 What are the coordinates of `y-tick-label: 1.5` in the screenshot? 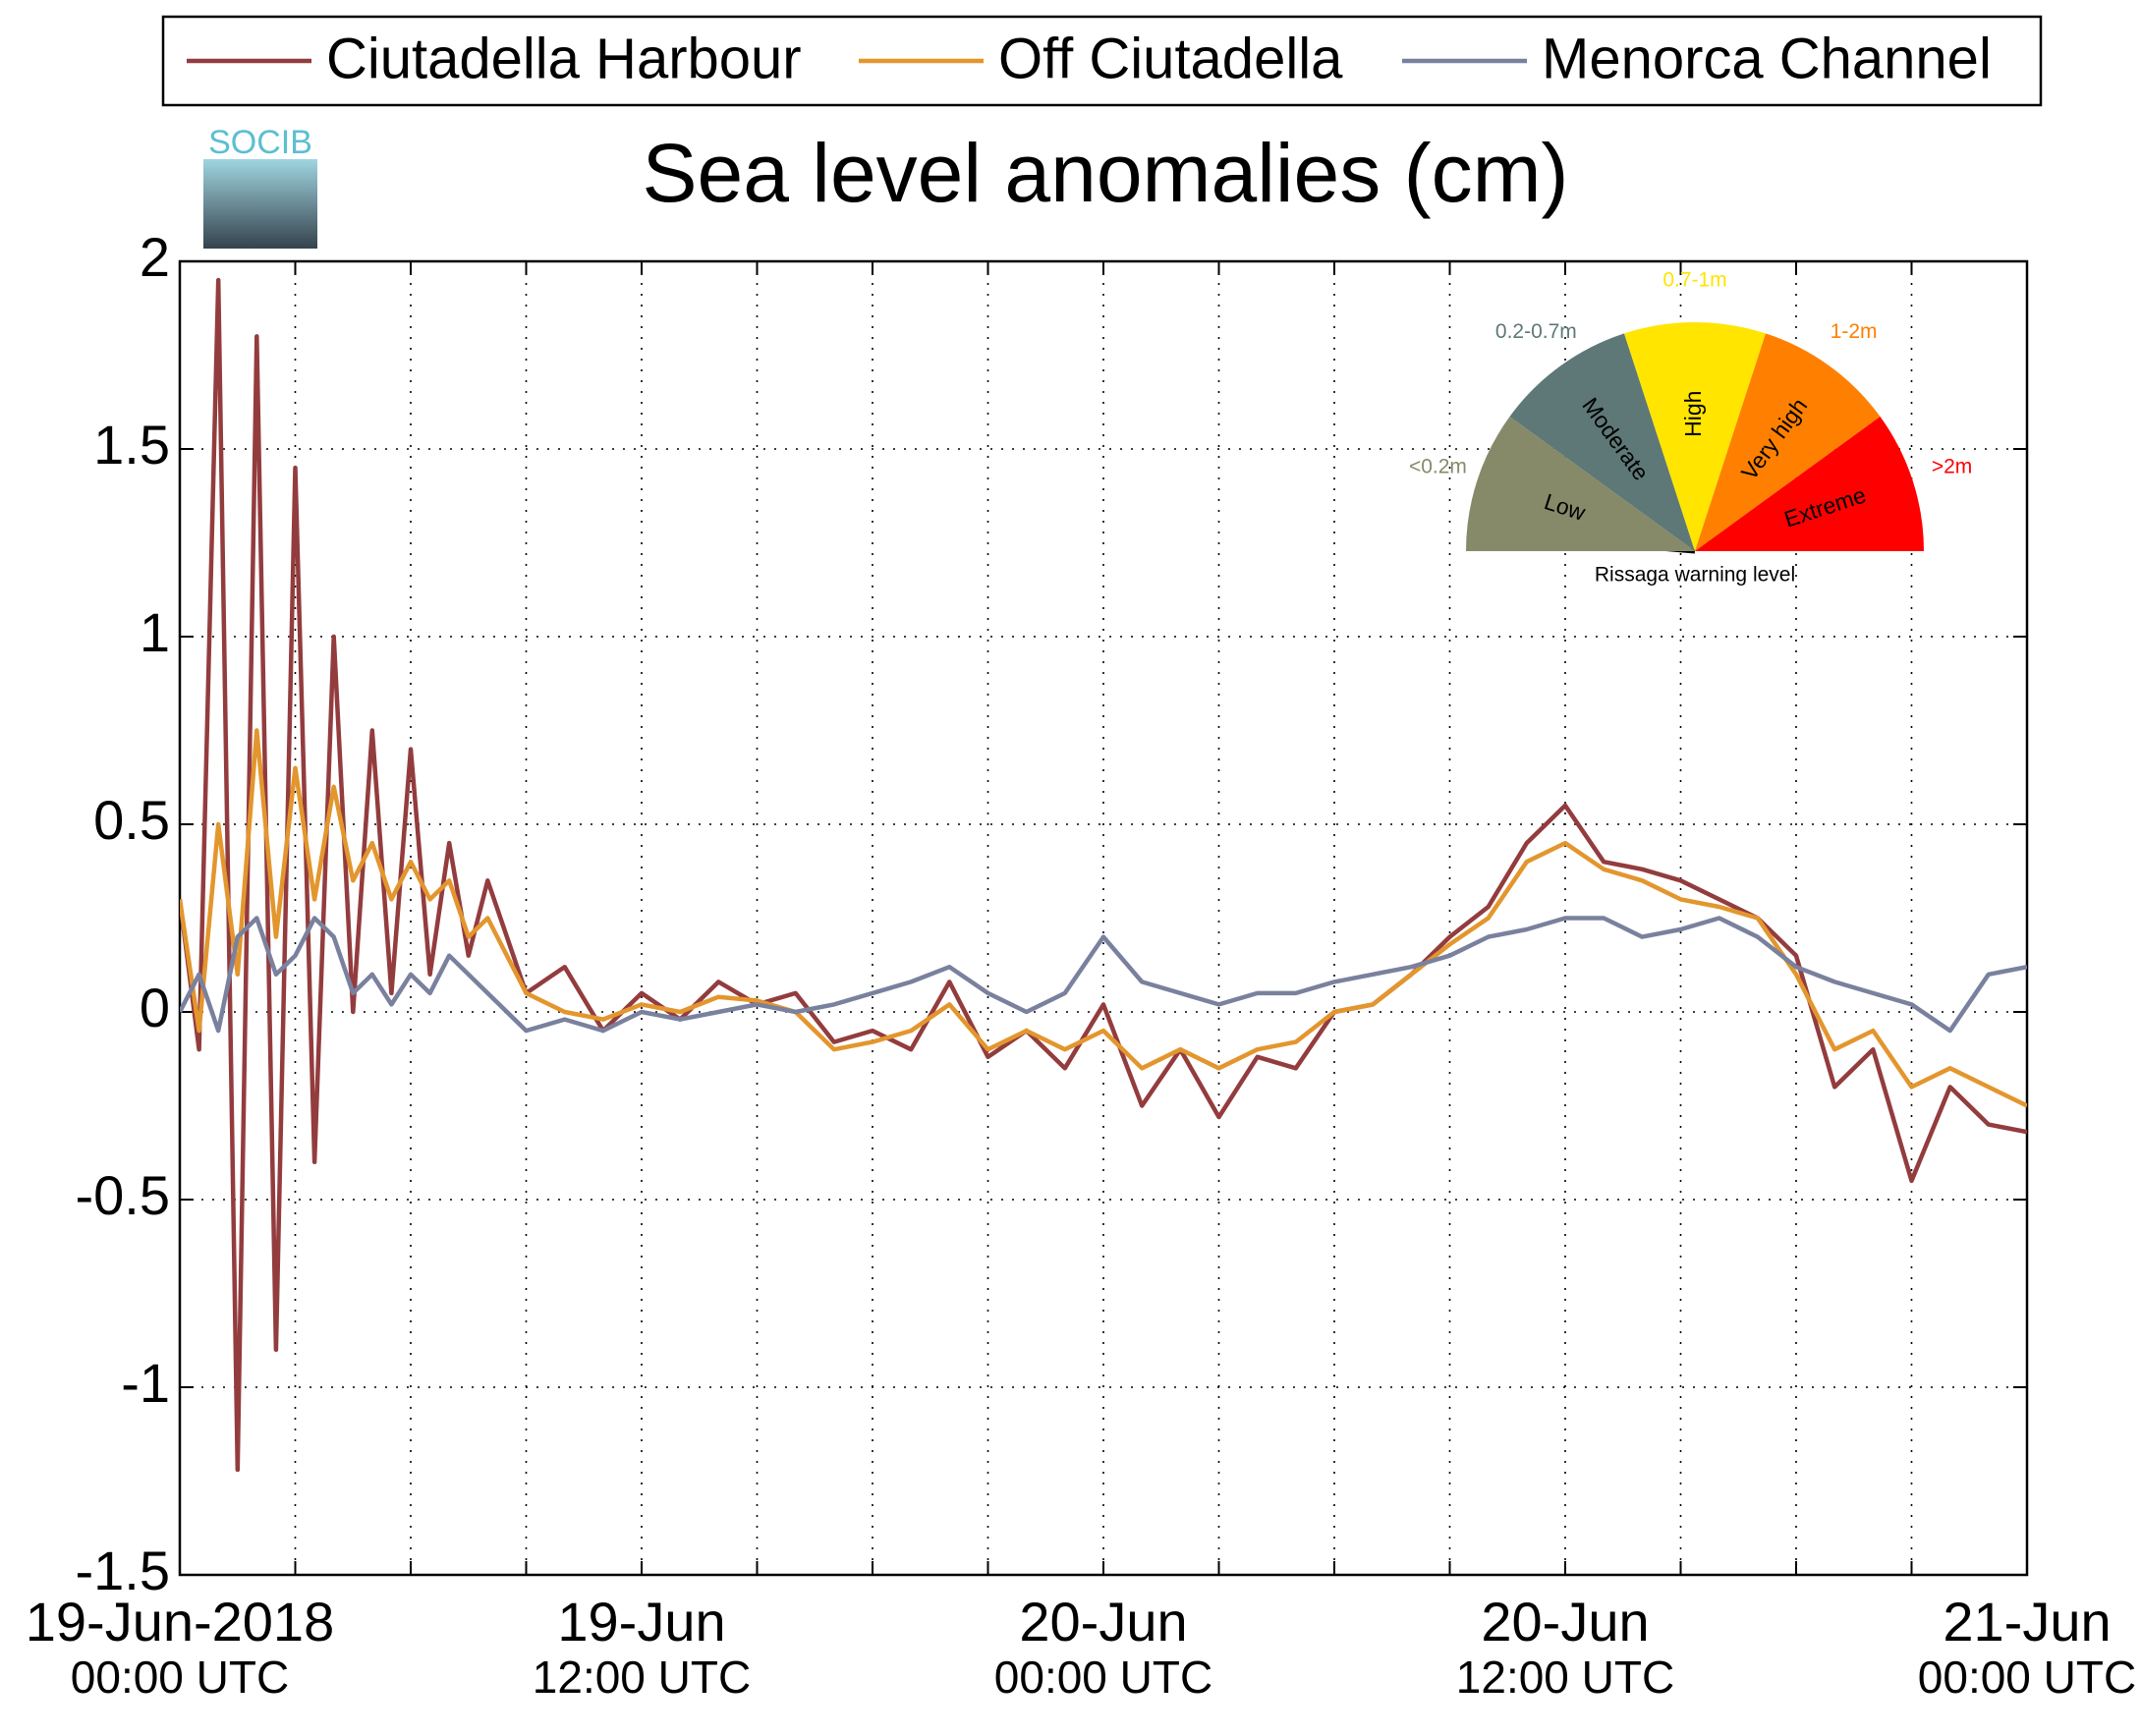 It's located at (131, 445).